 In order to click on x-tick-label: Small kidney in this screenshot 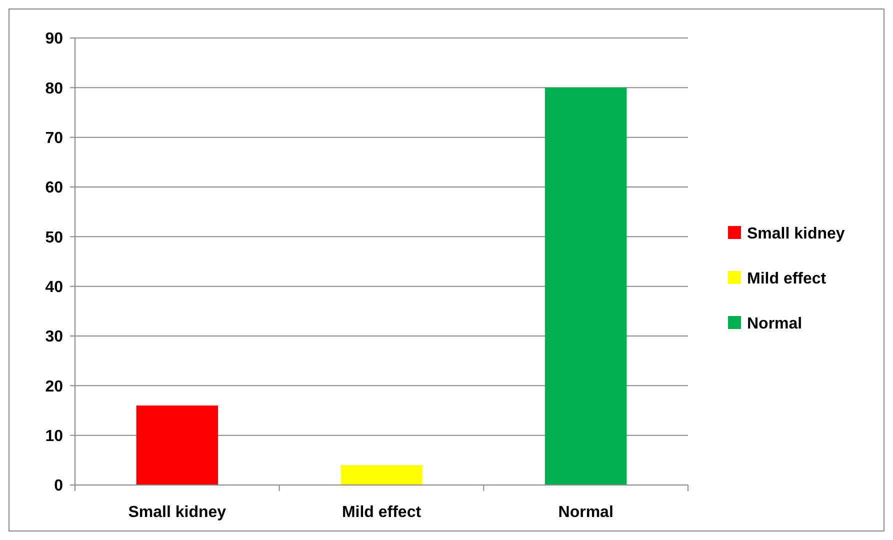, I will do `click(177, 512)`.